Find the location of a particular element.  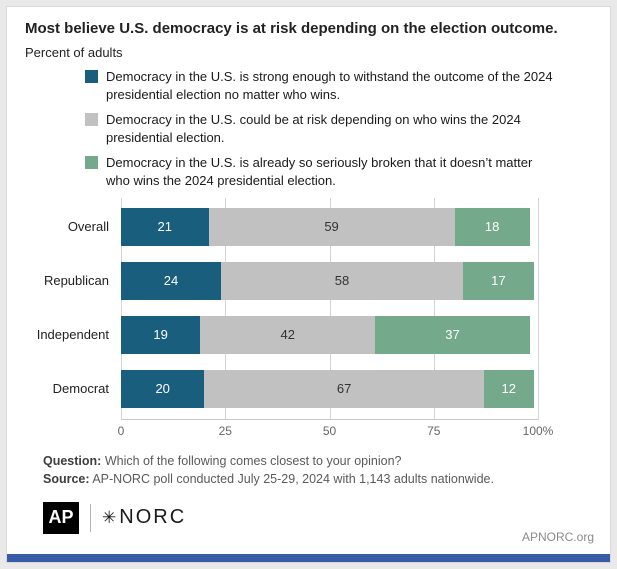

chart-row: Independent 19 42 37 is located at coordinates (281, 334).